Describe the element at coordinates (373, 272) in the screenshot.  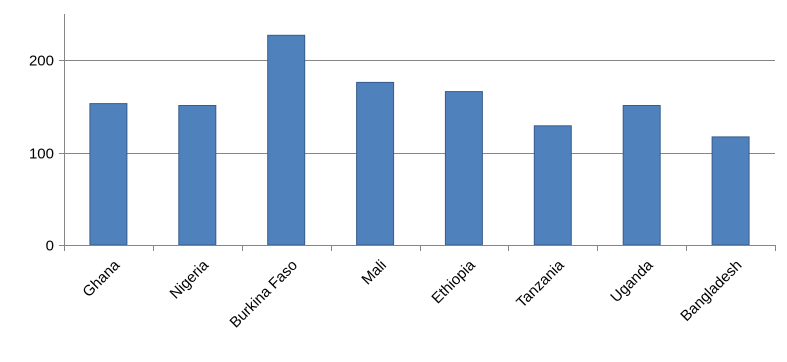
I see `x-category-label: Mali` at that location.